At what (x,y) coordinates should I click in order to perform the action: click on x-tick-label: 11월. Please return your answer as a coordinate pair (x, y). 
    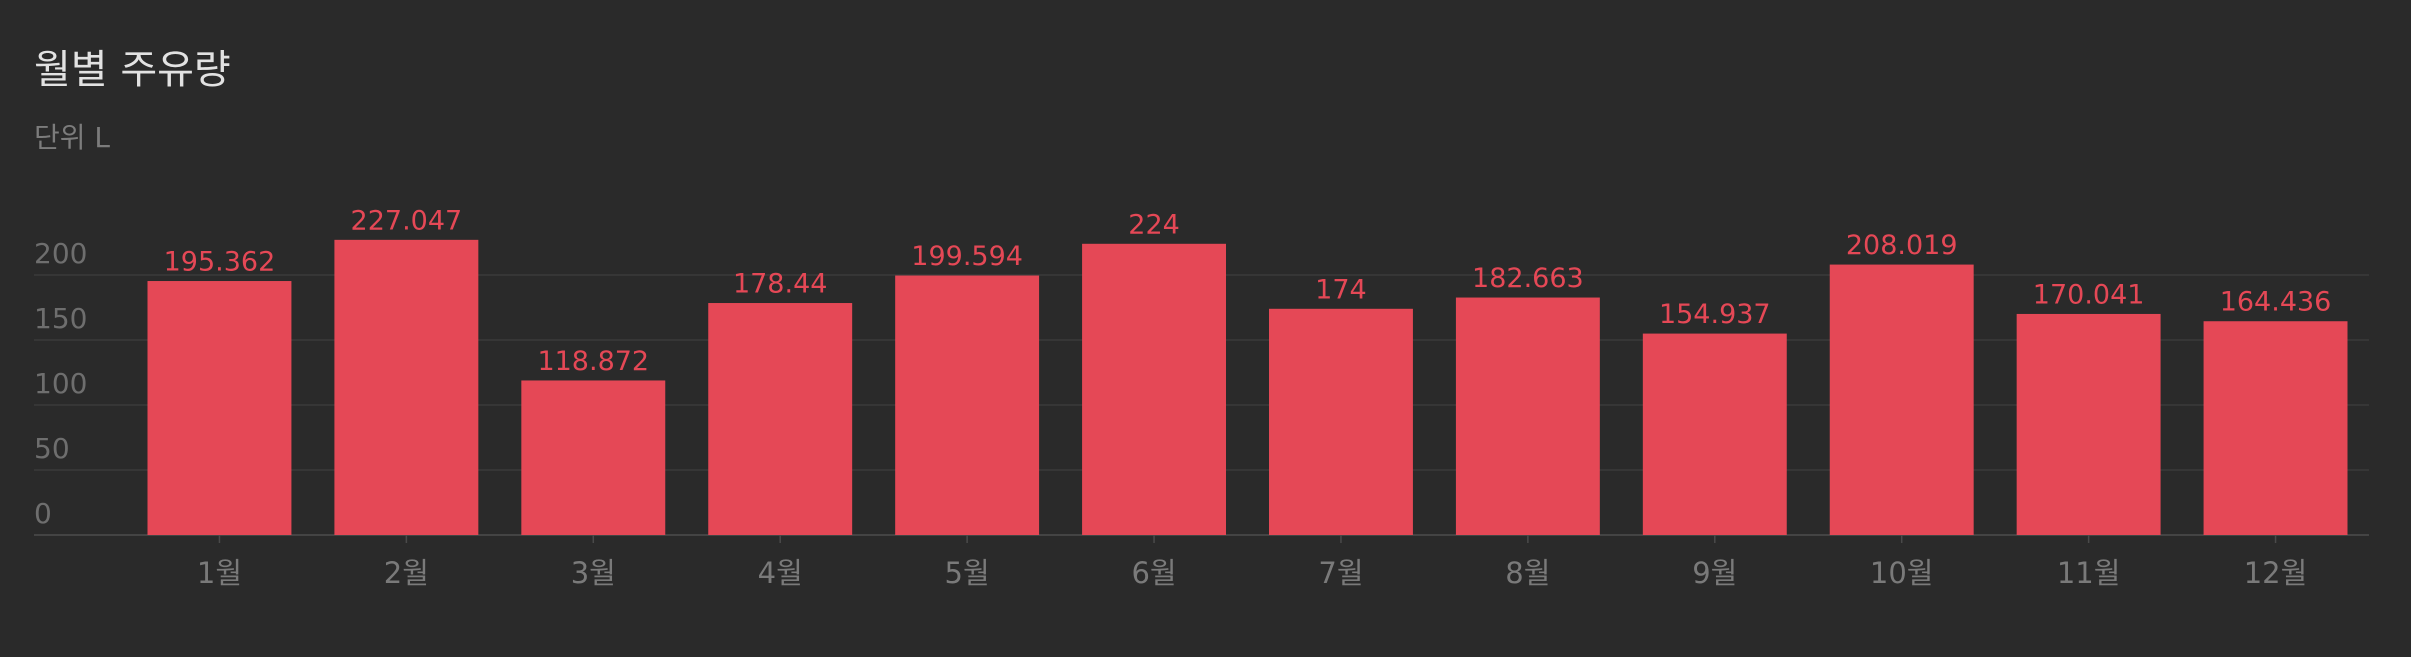
    Looking at the image, I should click on (2089, 573).